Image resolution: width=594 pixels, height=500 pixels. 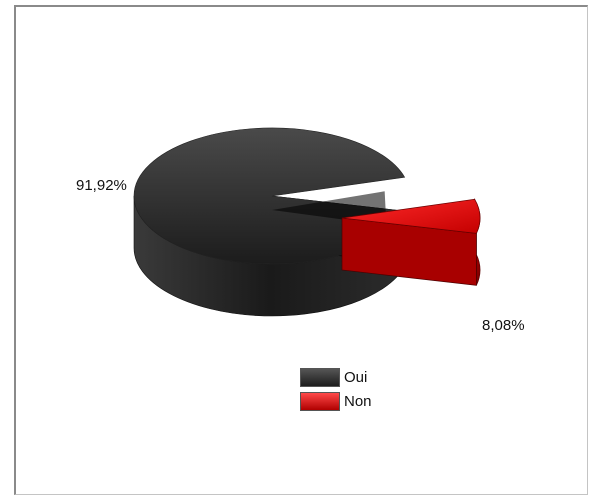 I want to click on legend: Oui Non, so click(x=336, y=389).